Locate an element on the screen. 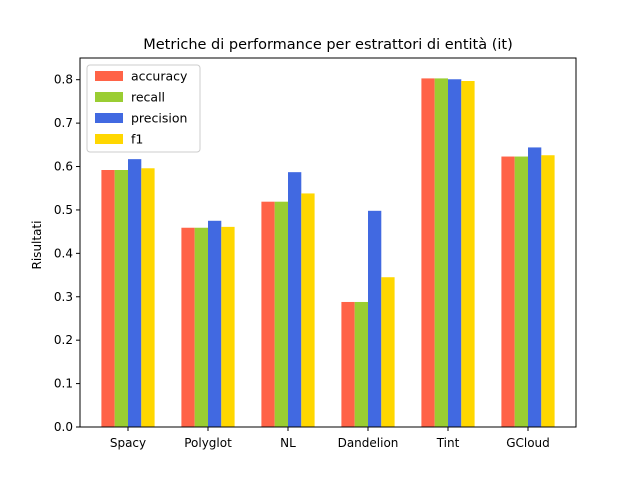 This screenshot has height=480, width=640. legend-swatch-accuracy is located at coordinates (109, 76).